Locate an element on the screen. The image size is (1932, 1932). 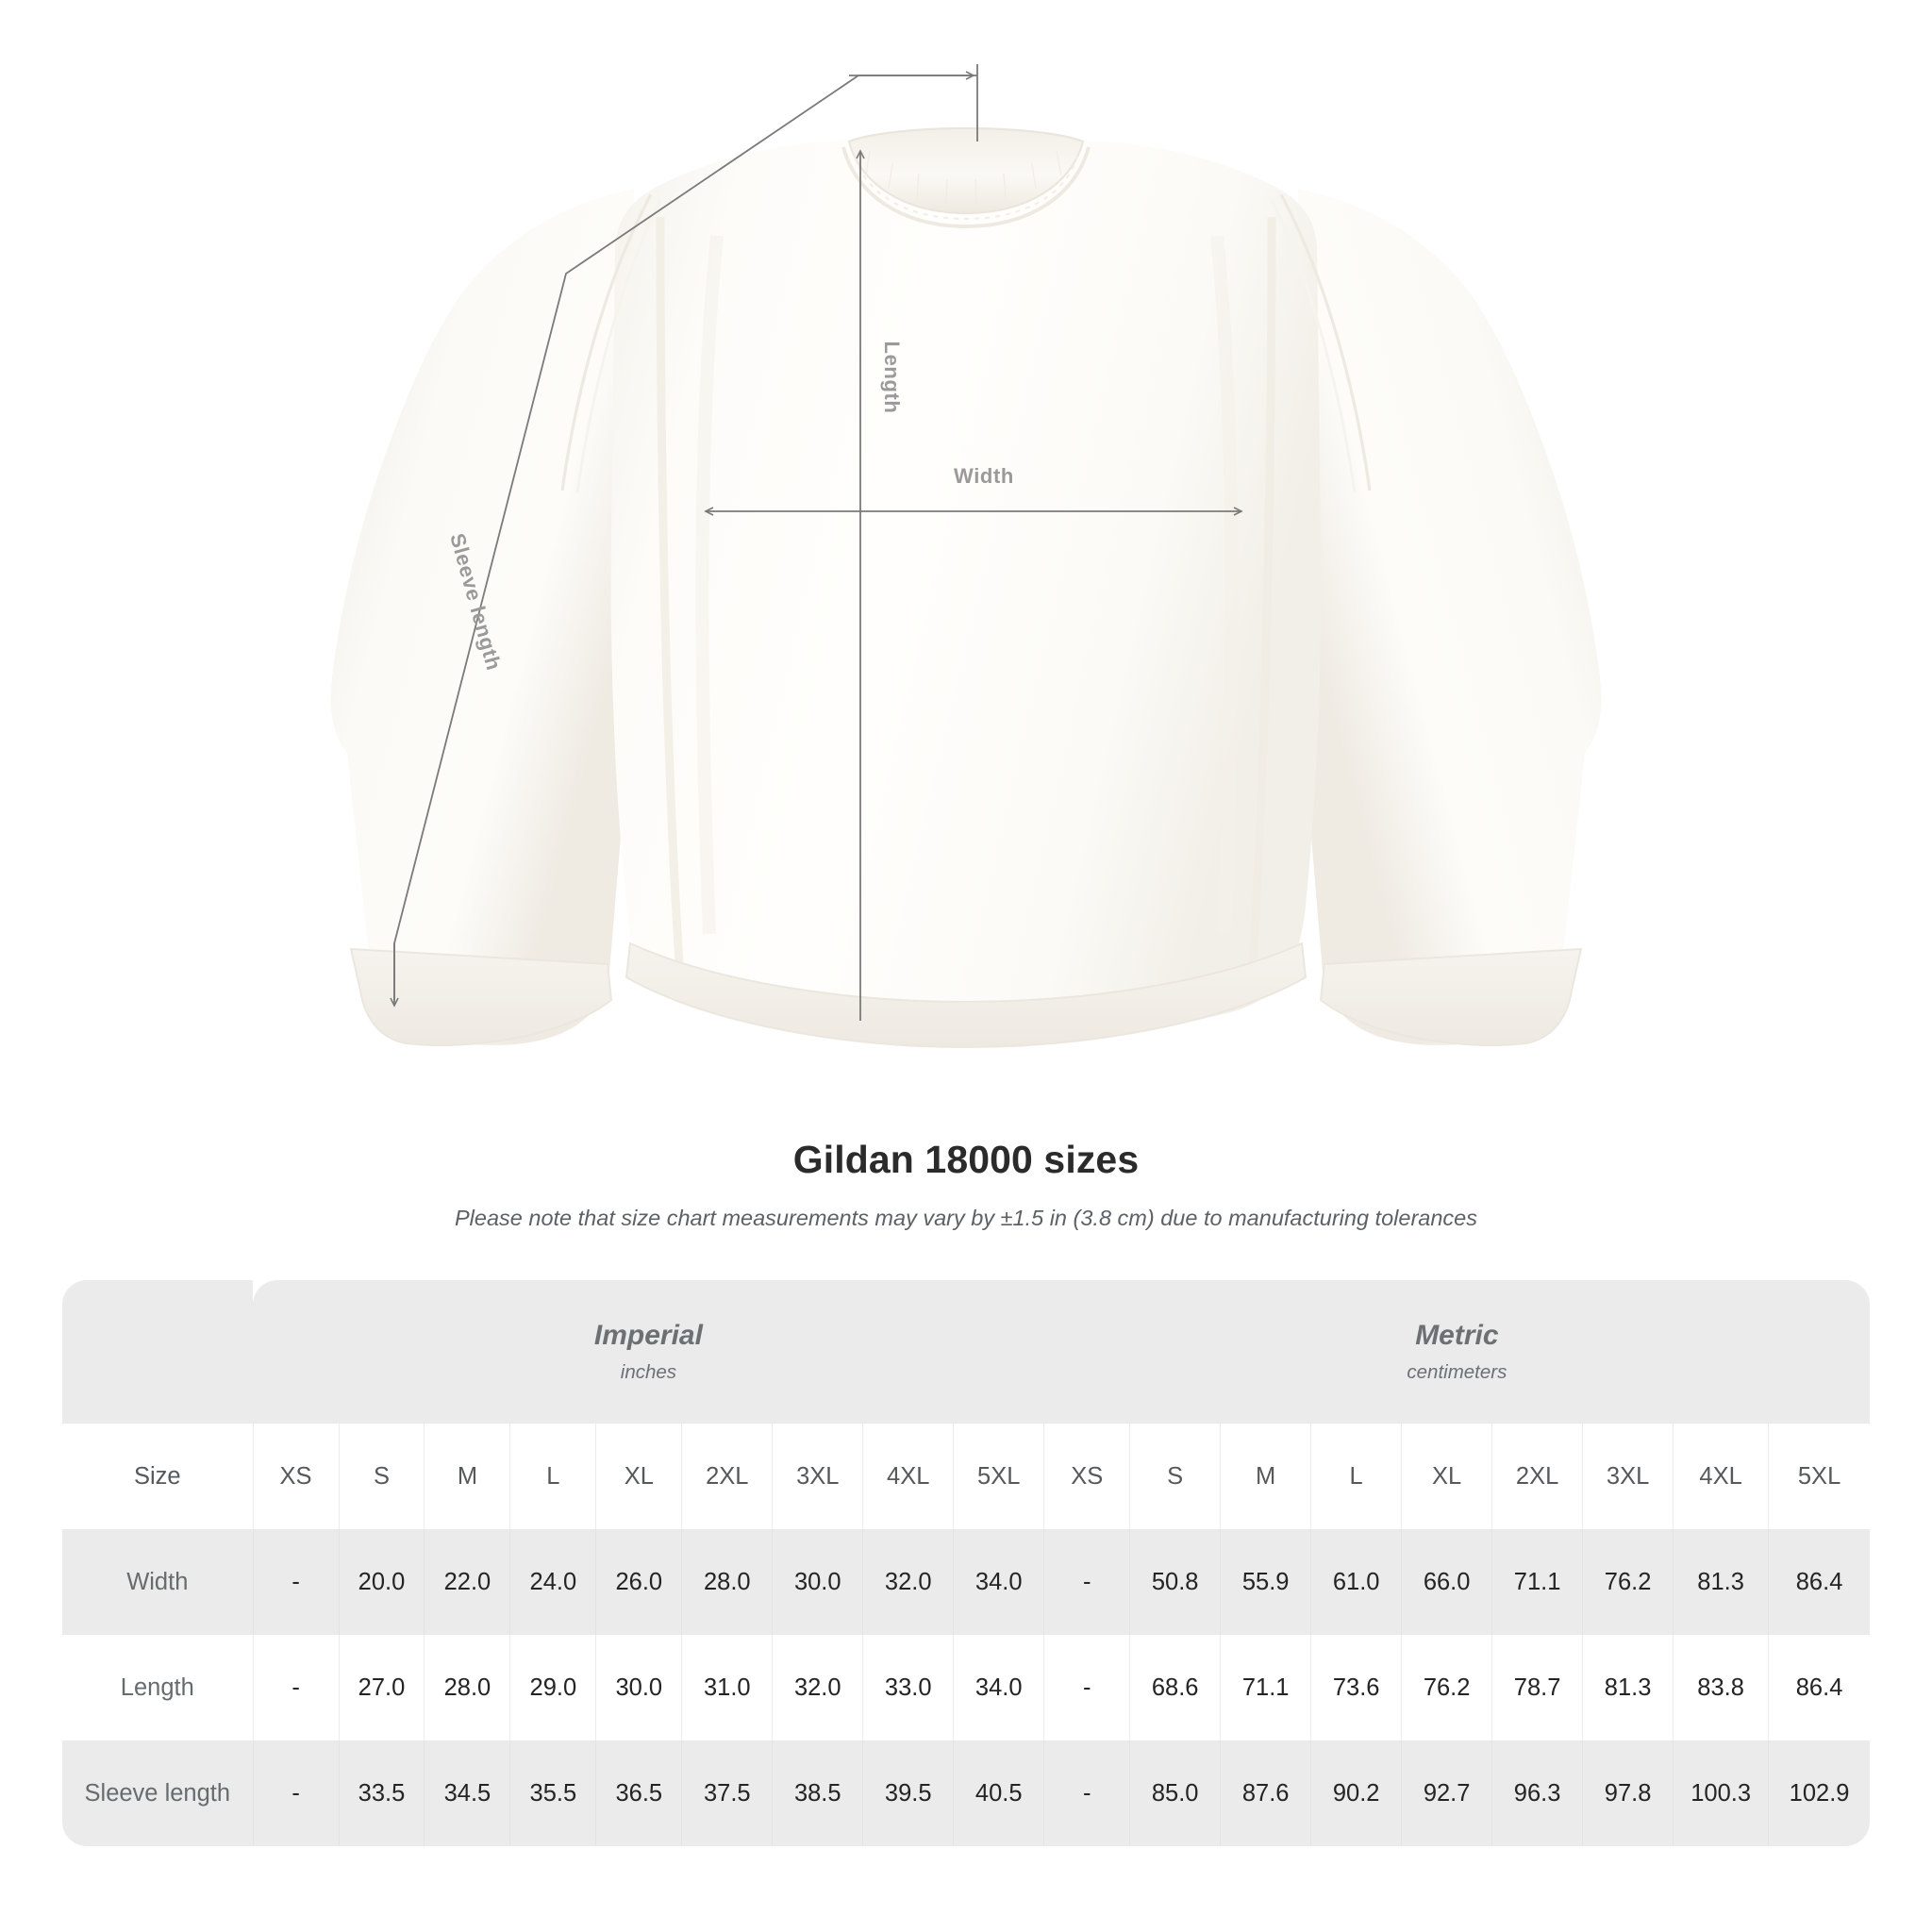
collar is located at coordinates (966, 171).